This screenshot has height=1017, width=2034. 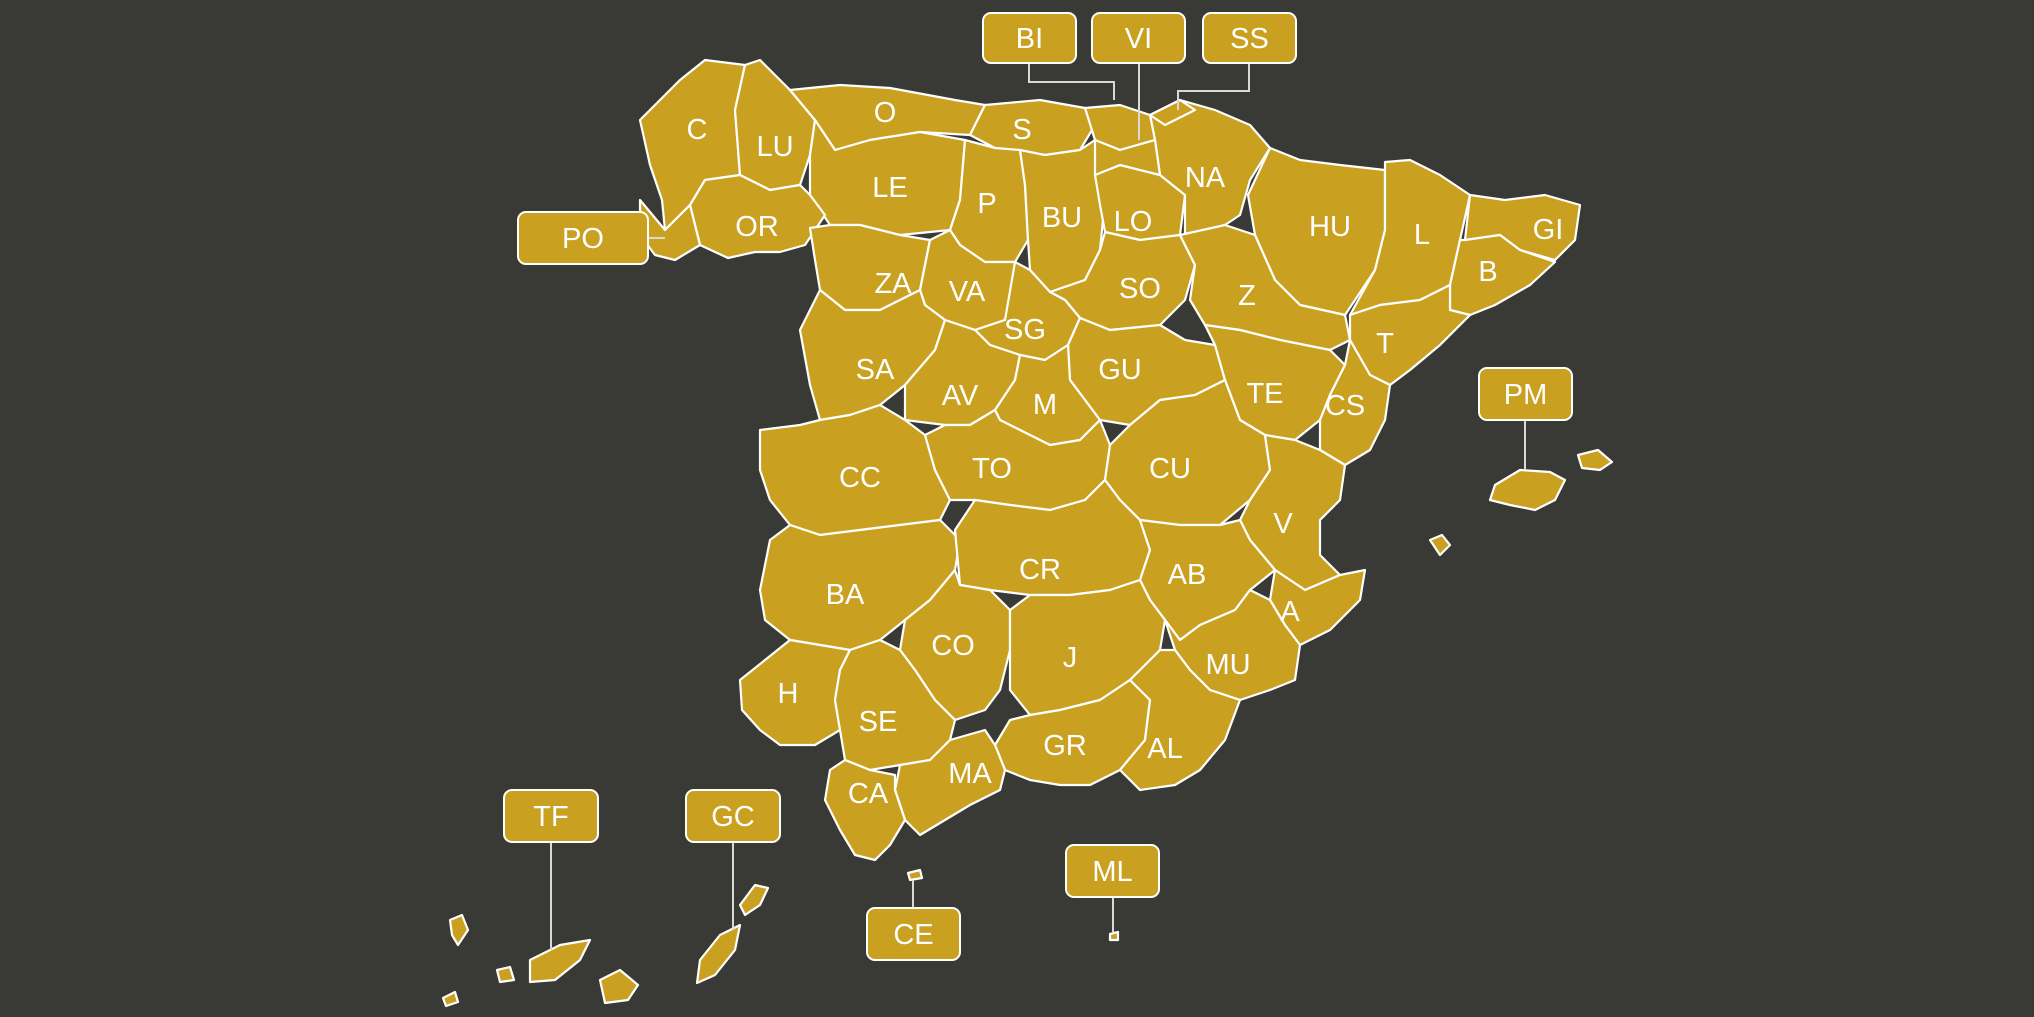 I want to click on label-gi: GI, so click(x=1548, y=230).